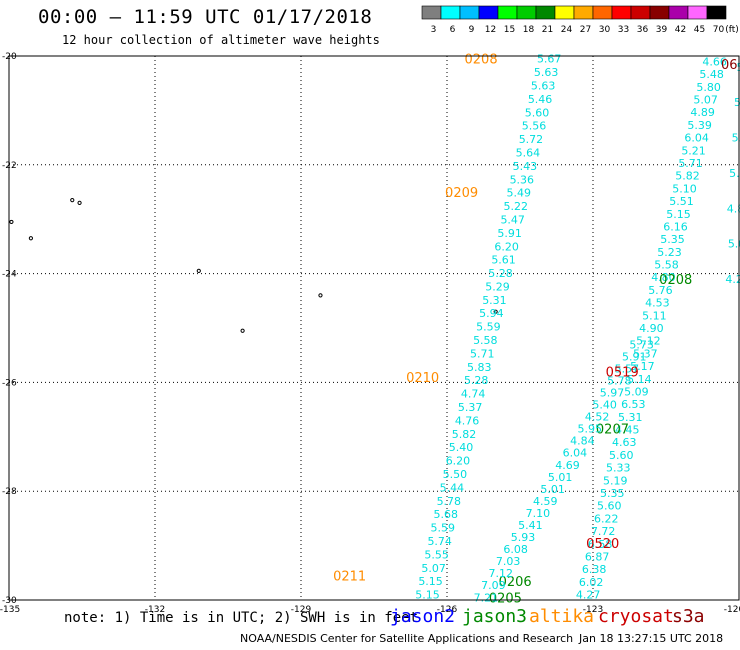 Image resolution: width=740 pixels, height=650 pixels. What do you see at coordinates (645, 353) in the screenshot?
I see `wave-height-value: 5.37` at bounding box center [645, 353].